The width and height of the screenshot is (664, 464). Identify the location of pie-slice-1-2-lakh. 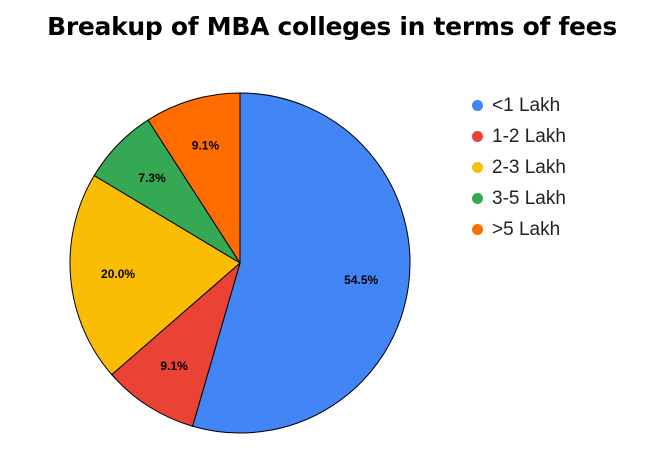
(176, 344).